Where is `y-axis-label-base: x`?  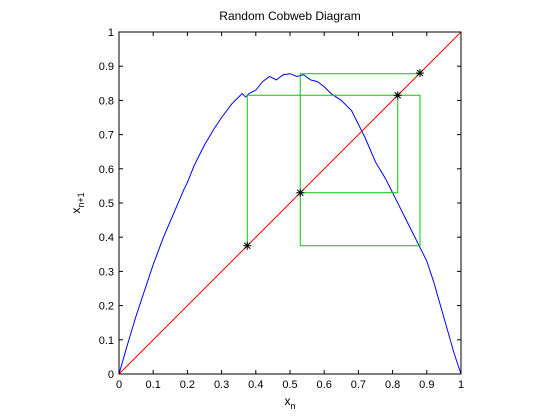 y-axis-label-base: x is located at coordinates (76, 211).